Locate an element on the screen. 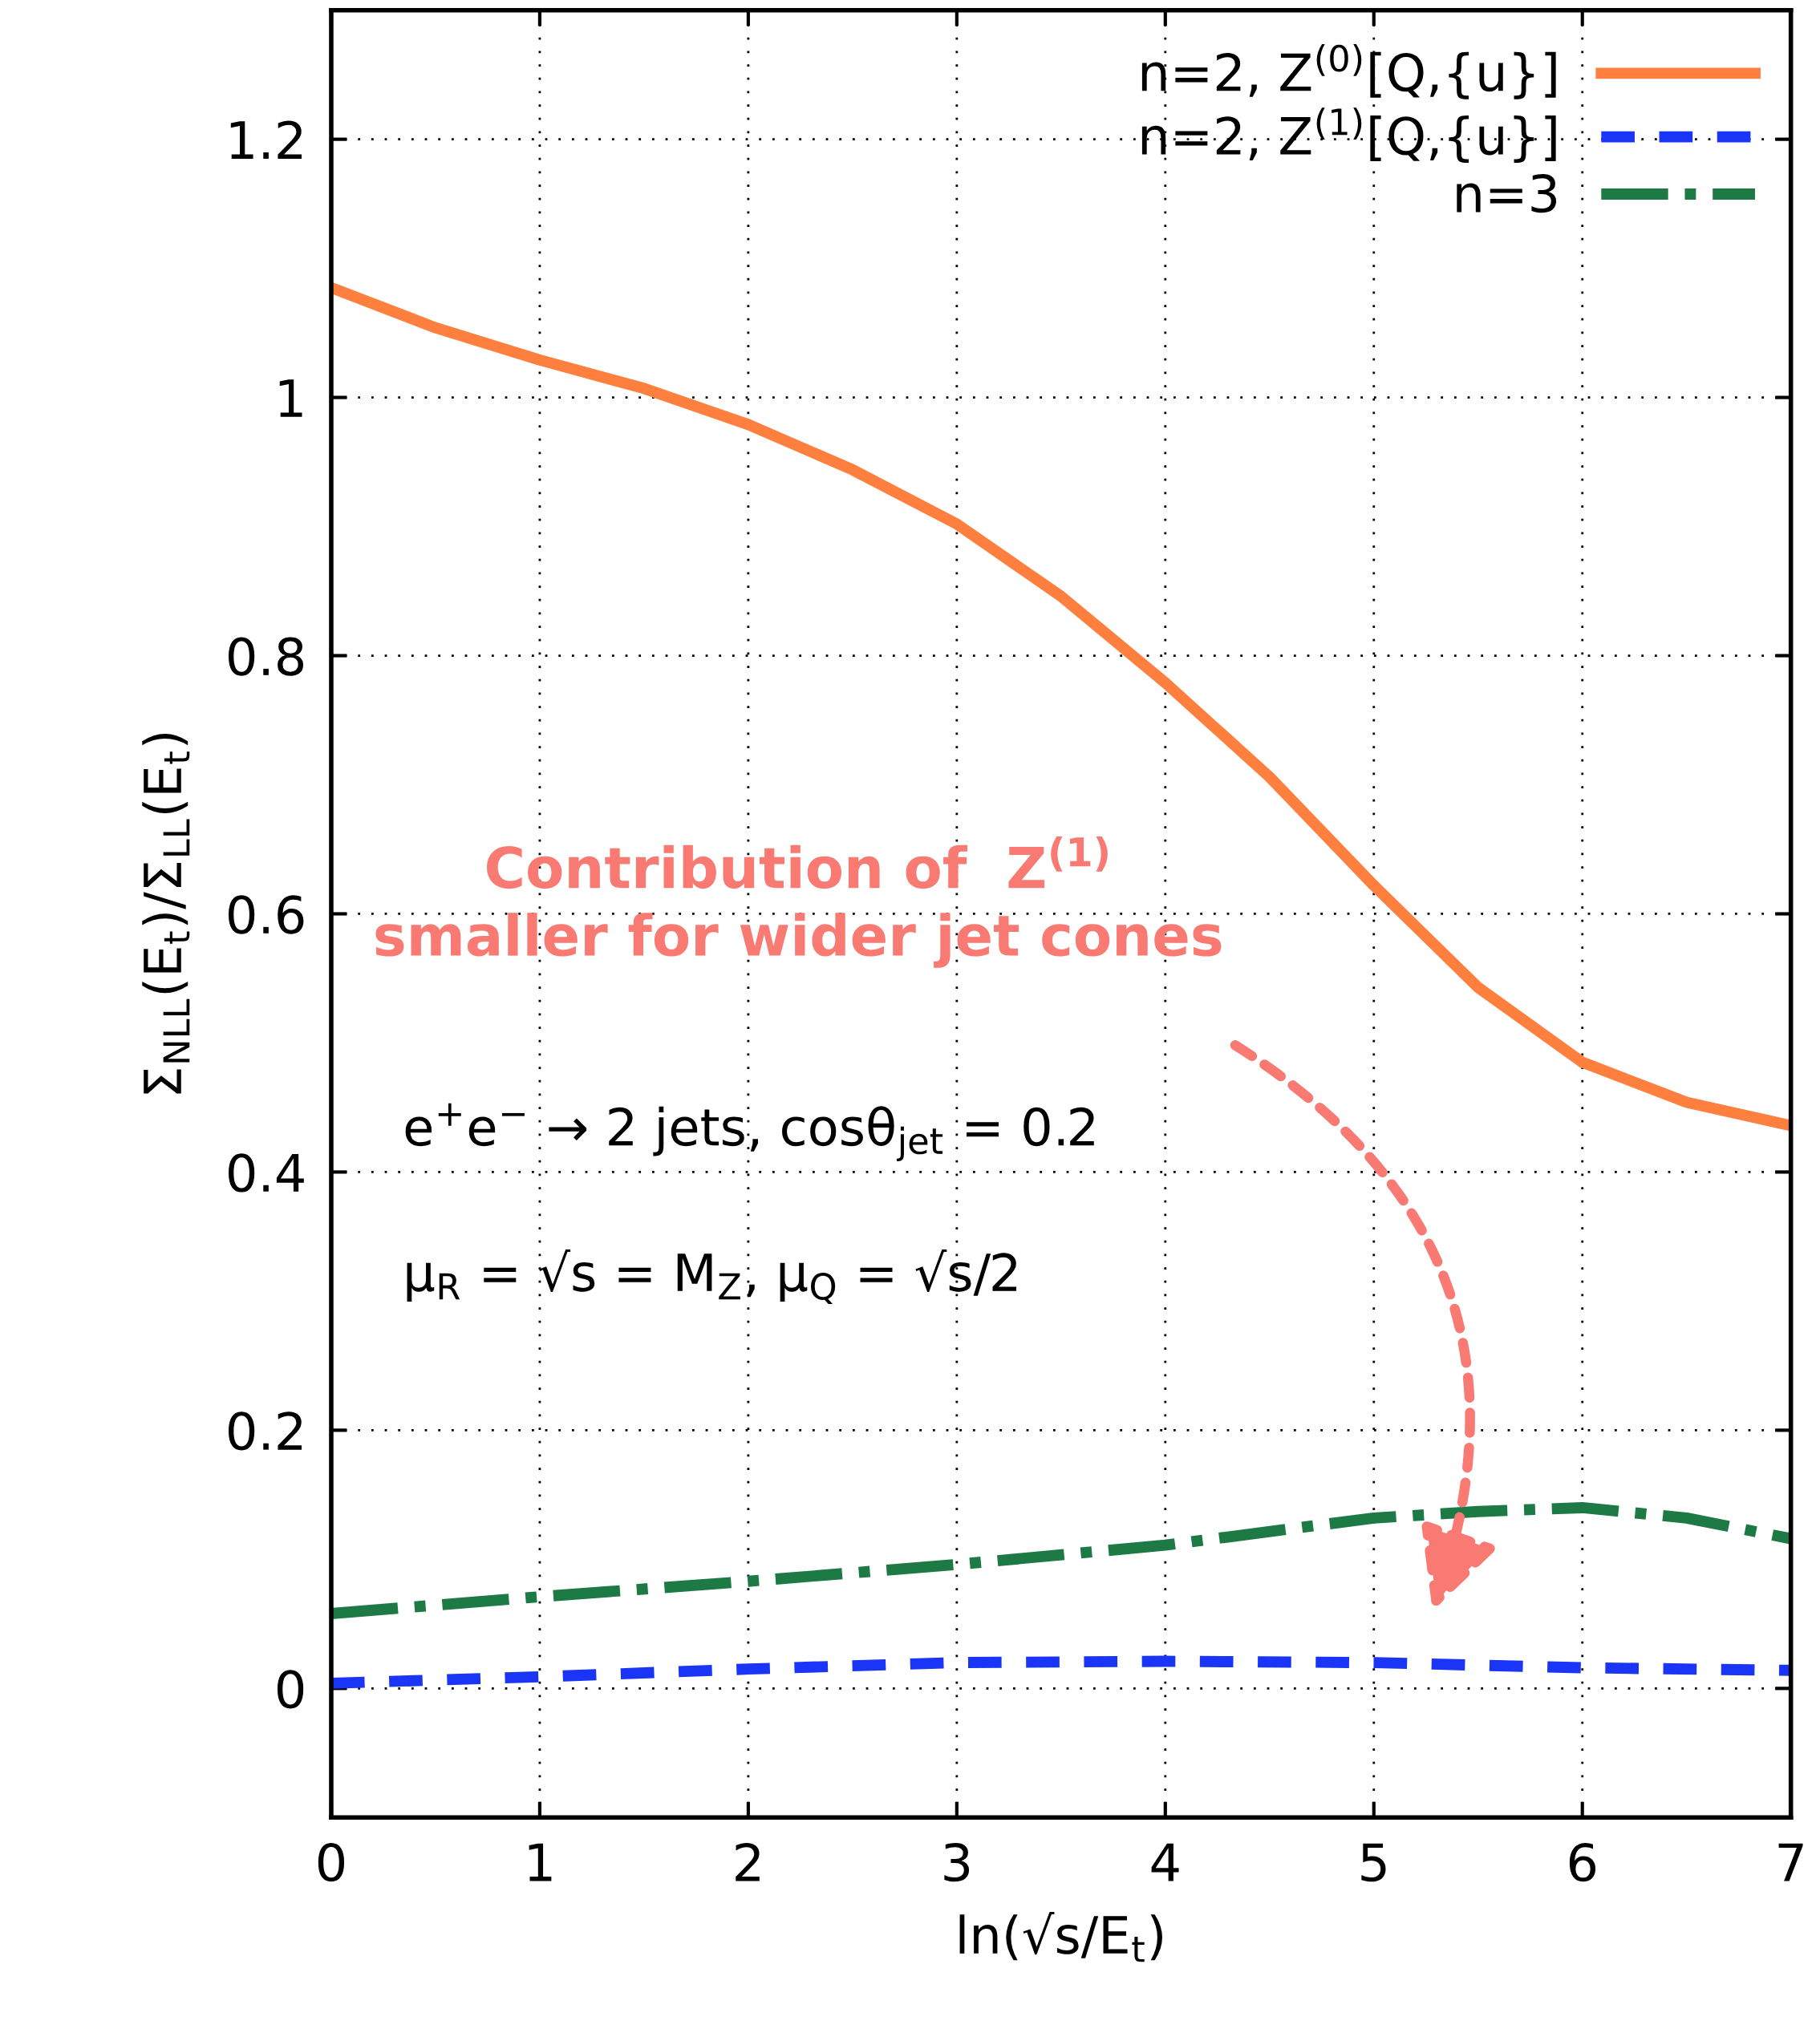 This screenshot has height=2033, width=1820. x-axis-title: ln(√s/E$_{t}$) is located at coordinates (1060, 1937).